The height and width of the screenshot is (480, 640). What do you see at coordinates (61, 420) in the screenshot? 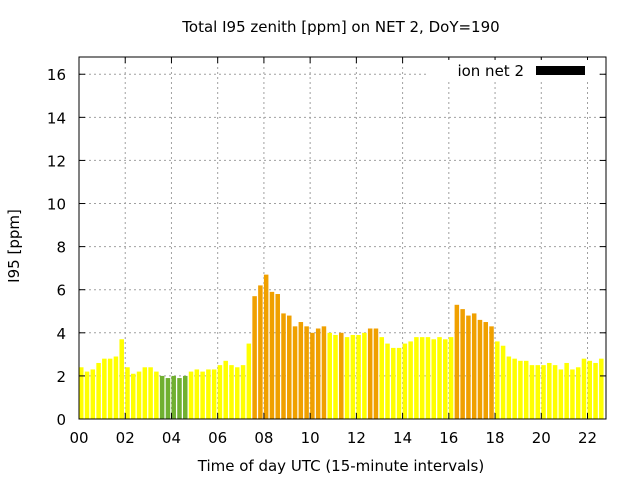
I see `y-tick-label: 0` at bounding box center [61, 420].